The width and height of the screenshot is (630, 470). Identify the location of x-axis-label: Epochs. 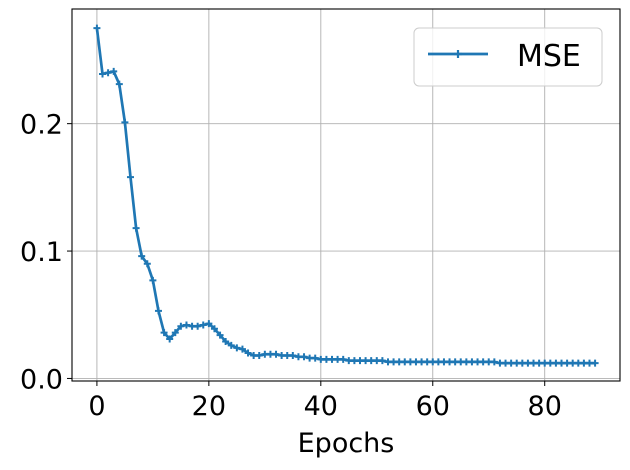
(346, 443).